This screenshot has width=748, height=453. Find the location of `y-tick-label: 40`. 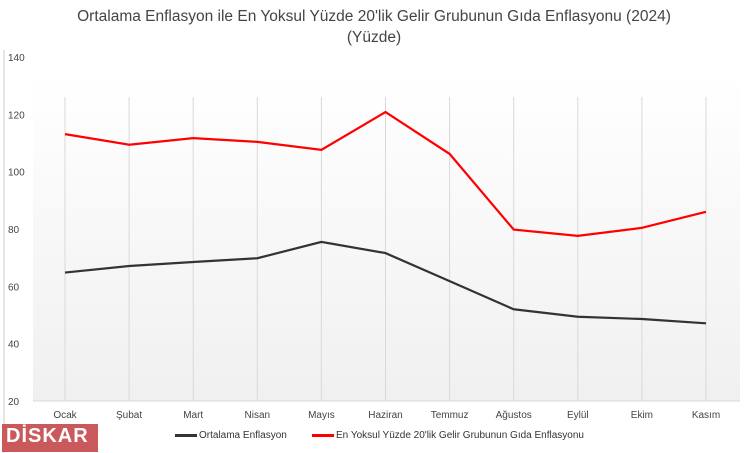

y-tick-label: 40 is located at coordinates (14, 345).